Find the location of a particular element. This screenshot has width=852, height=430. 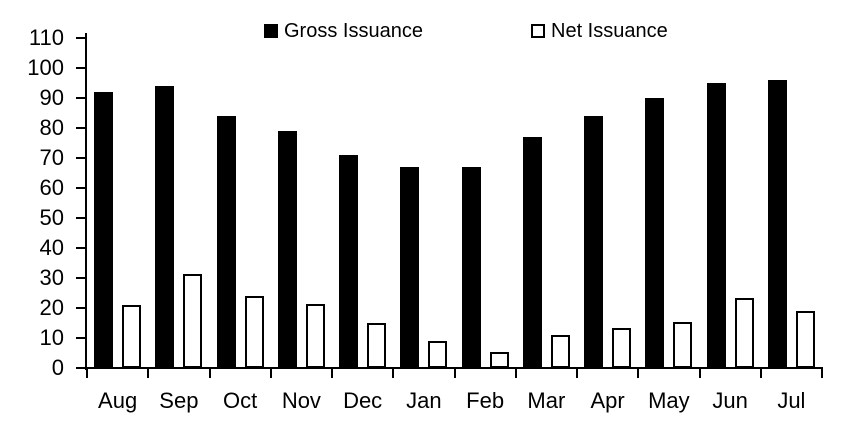

y-axis-tick-label: 110 is located at coordinates (46, 37).